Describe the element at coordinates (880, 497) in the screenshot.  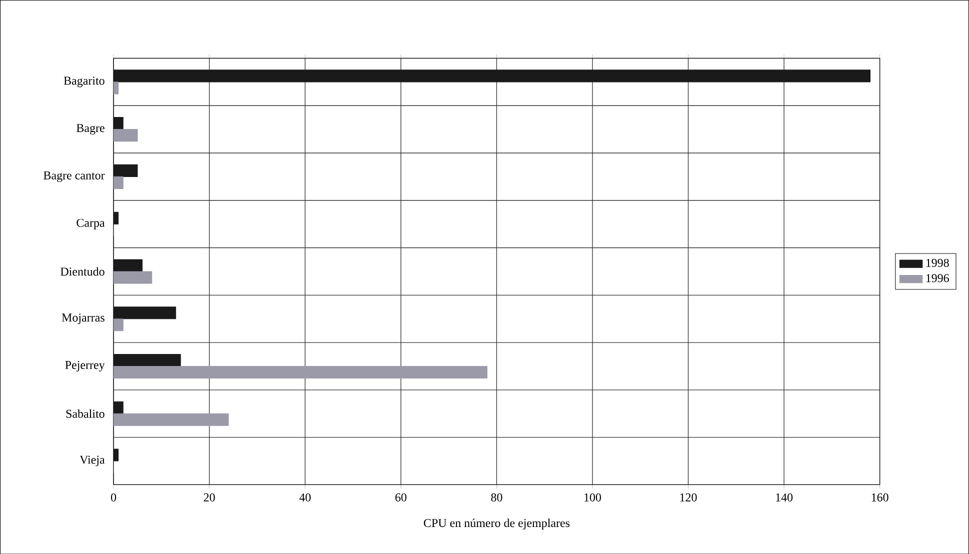
I see `x-tick-label: 160` at that location.